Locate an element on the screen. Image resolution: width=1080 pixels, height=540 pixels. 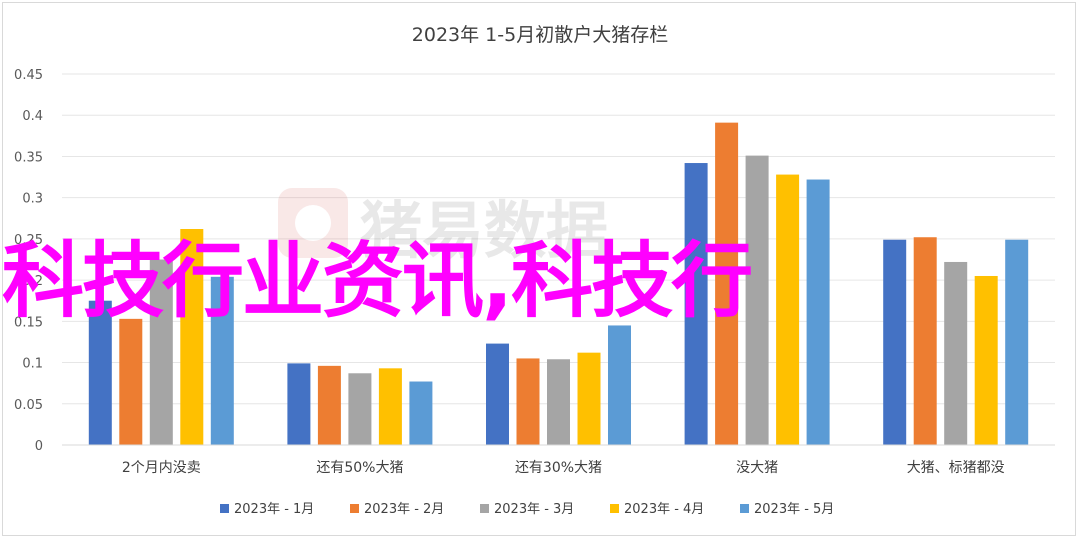
watermark: 猪易数据 is located at coordinates (443, 227).